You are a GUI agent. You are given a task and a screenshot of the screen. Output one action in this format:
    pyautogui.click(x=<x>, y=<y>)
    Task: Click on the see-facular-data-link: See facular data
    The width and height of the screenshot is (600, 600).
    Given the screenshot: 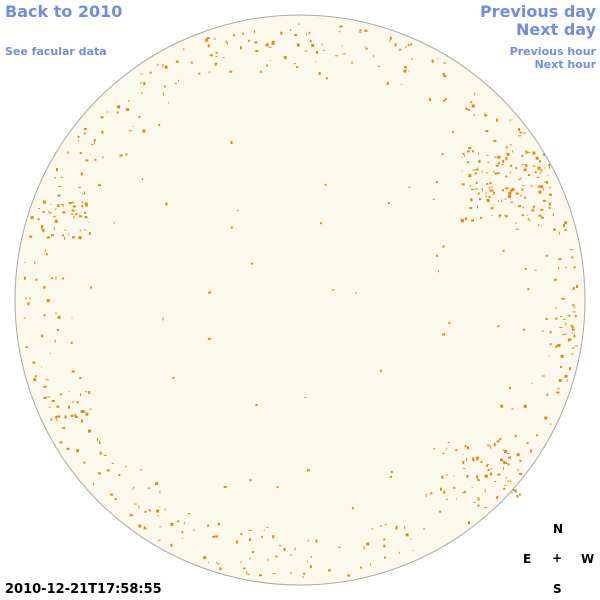 What is the action you would take?
    pyautogui.click(x=56, y=51)
    